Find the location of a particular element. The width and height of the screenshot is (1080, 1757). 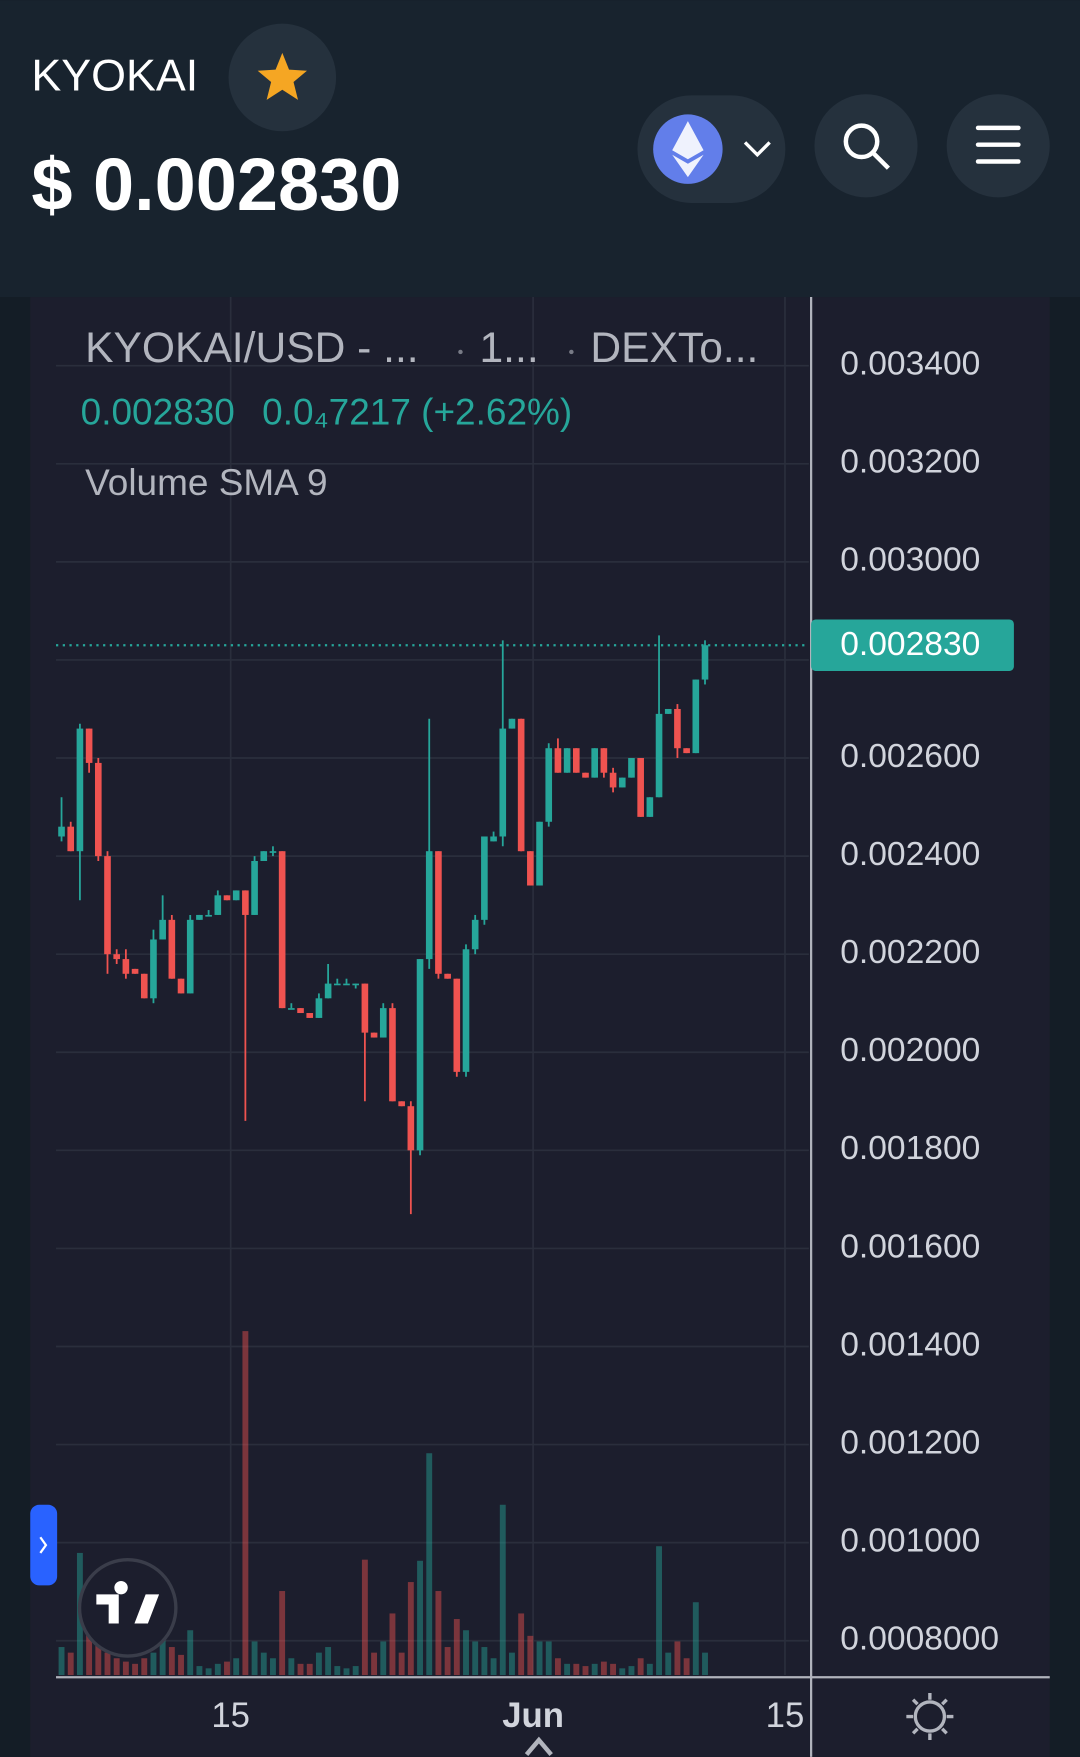

legend-indicator: Volume SMA 9 is located at coordinates (206, 482).